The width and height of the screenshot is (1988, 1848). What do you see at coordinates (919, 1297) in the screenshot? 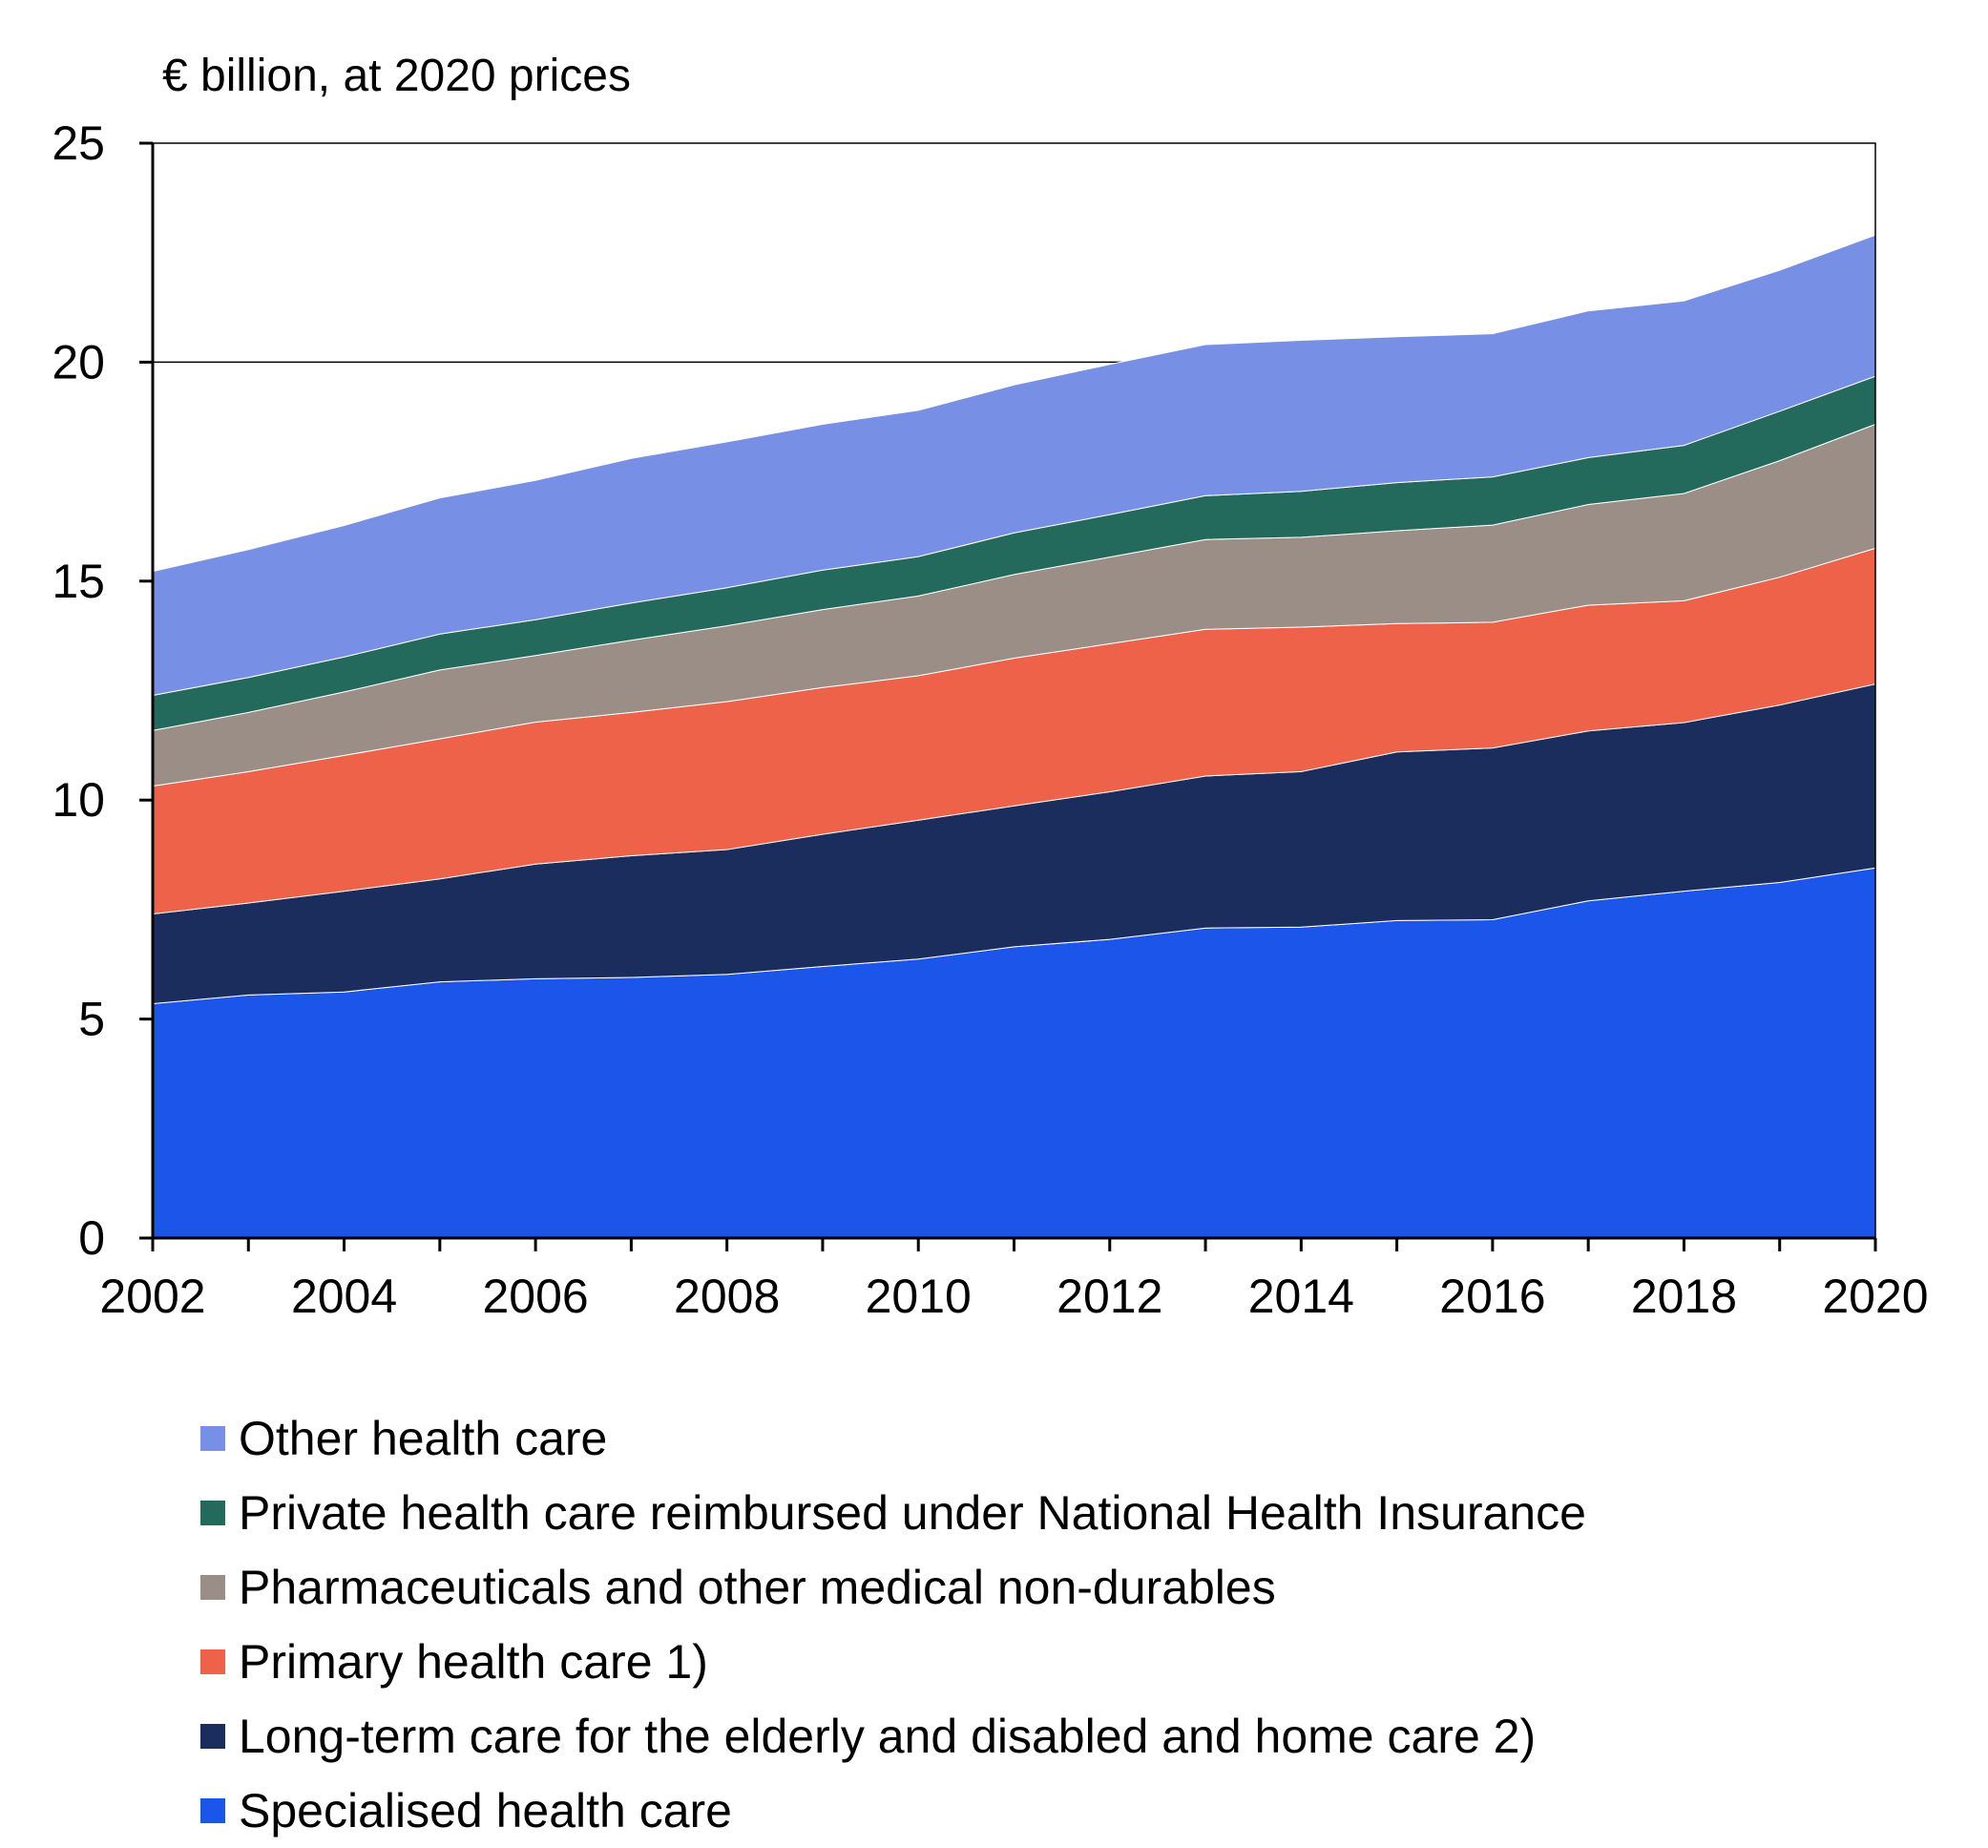
I see `x-tick-label: 2010` at bounding box center [919, 1297].